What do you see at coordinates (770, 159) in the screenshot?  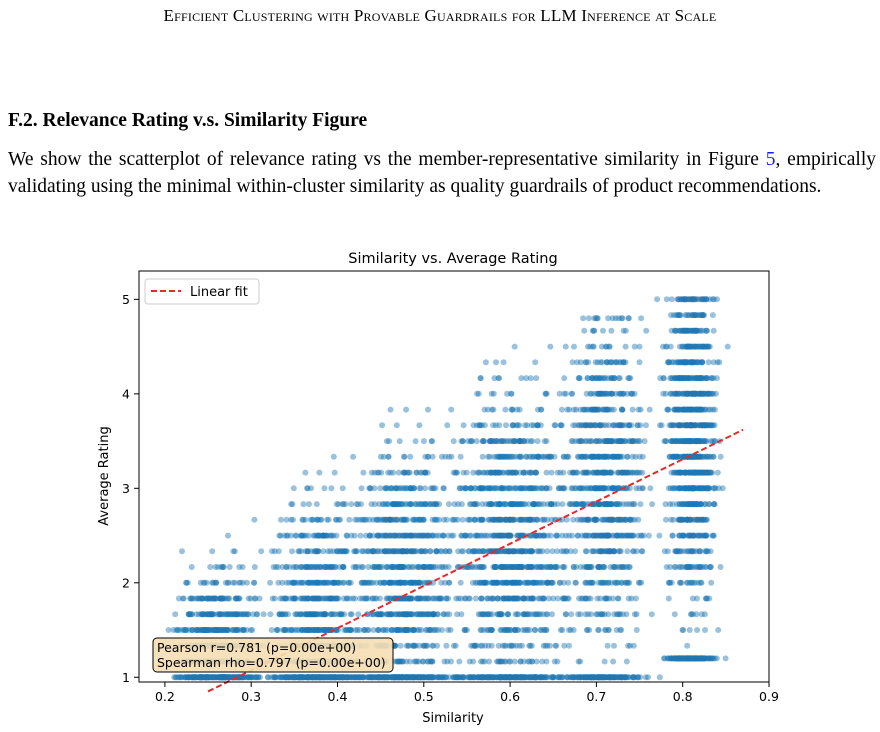 I see `figure-reference-link: 5` at bounding box center [770, 159].